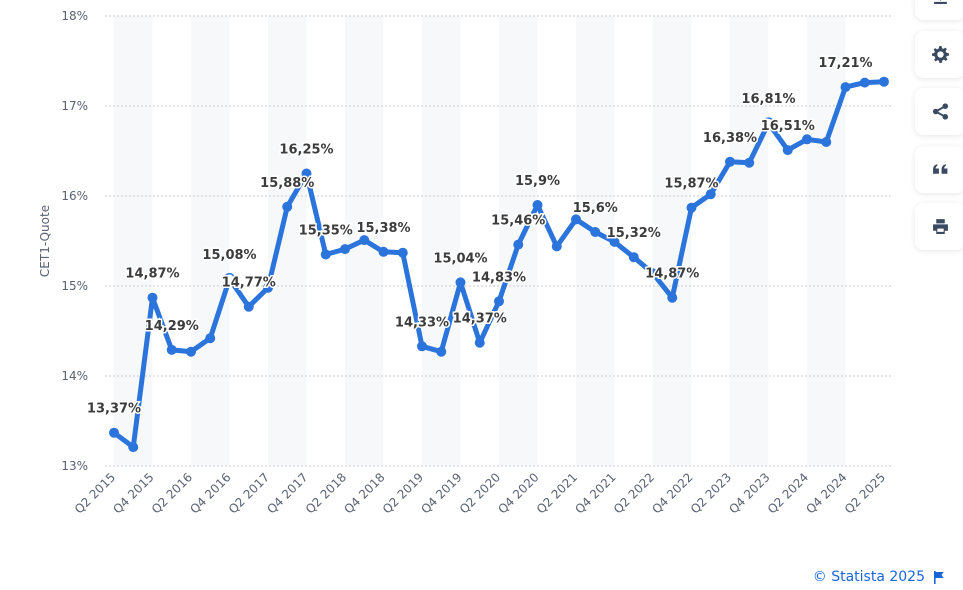 This screenshot has width=963, height=590. What do you see at coordinates (730, 138) in the screenshot?
I see `data-label: 16,38%` at bounding box center [730, 138].